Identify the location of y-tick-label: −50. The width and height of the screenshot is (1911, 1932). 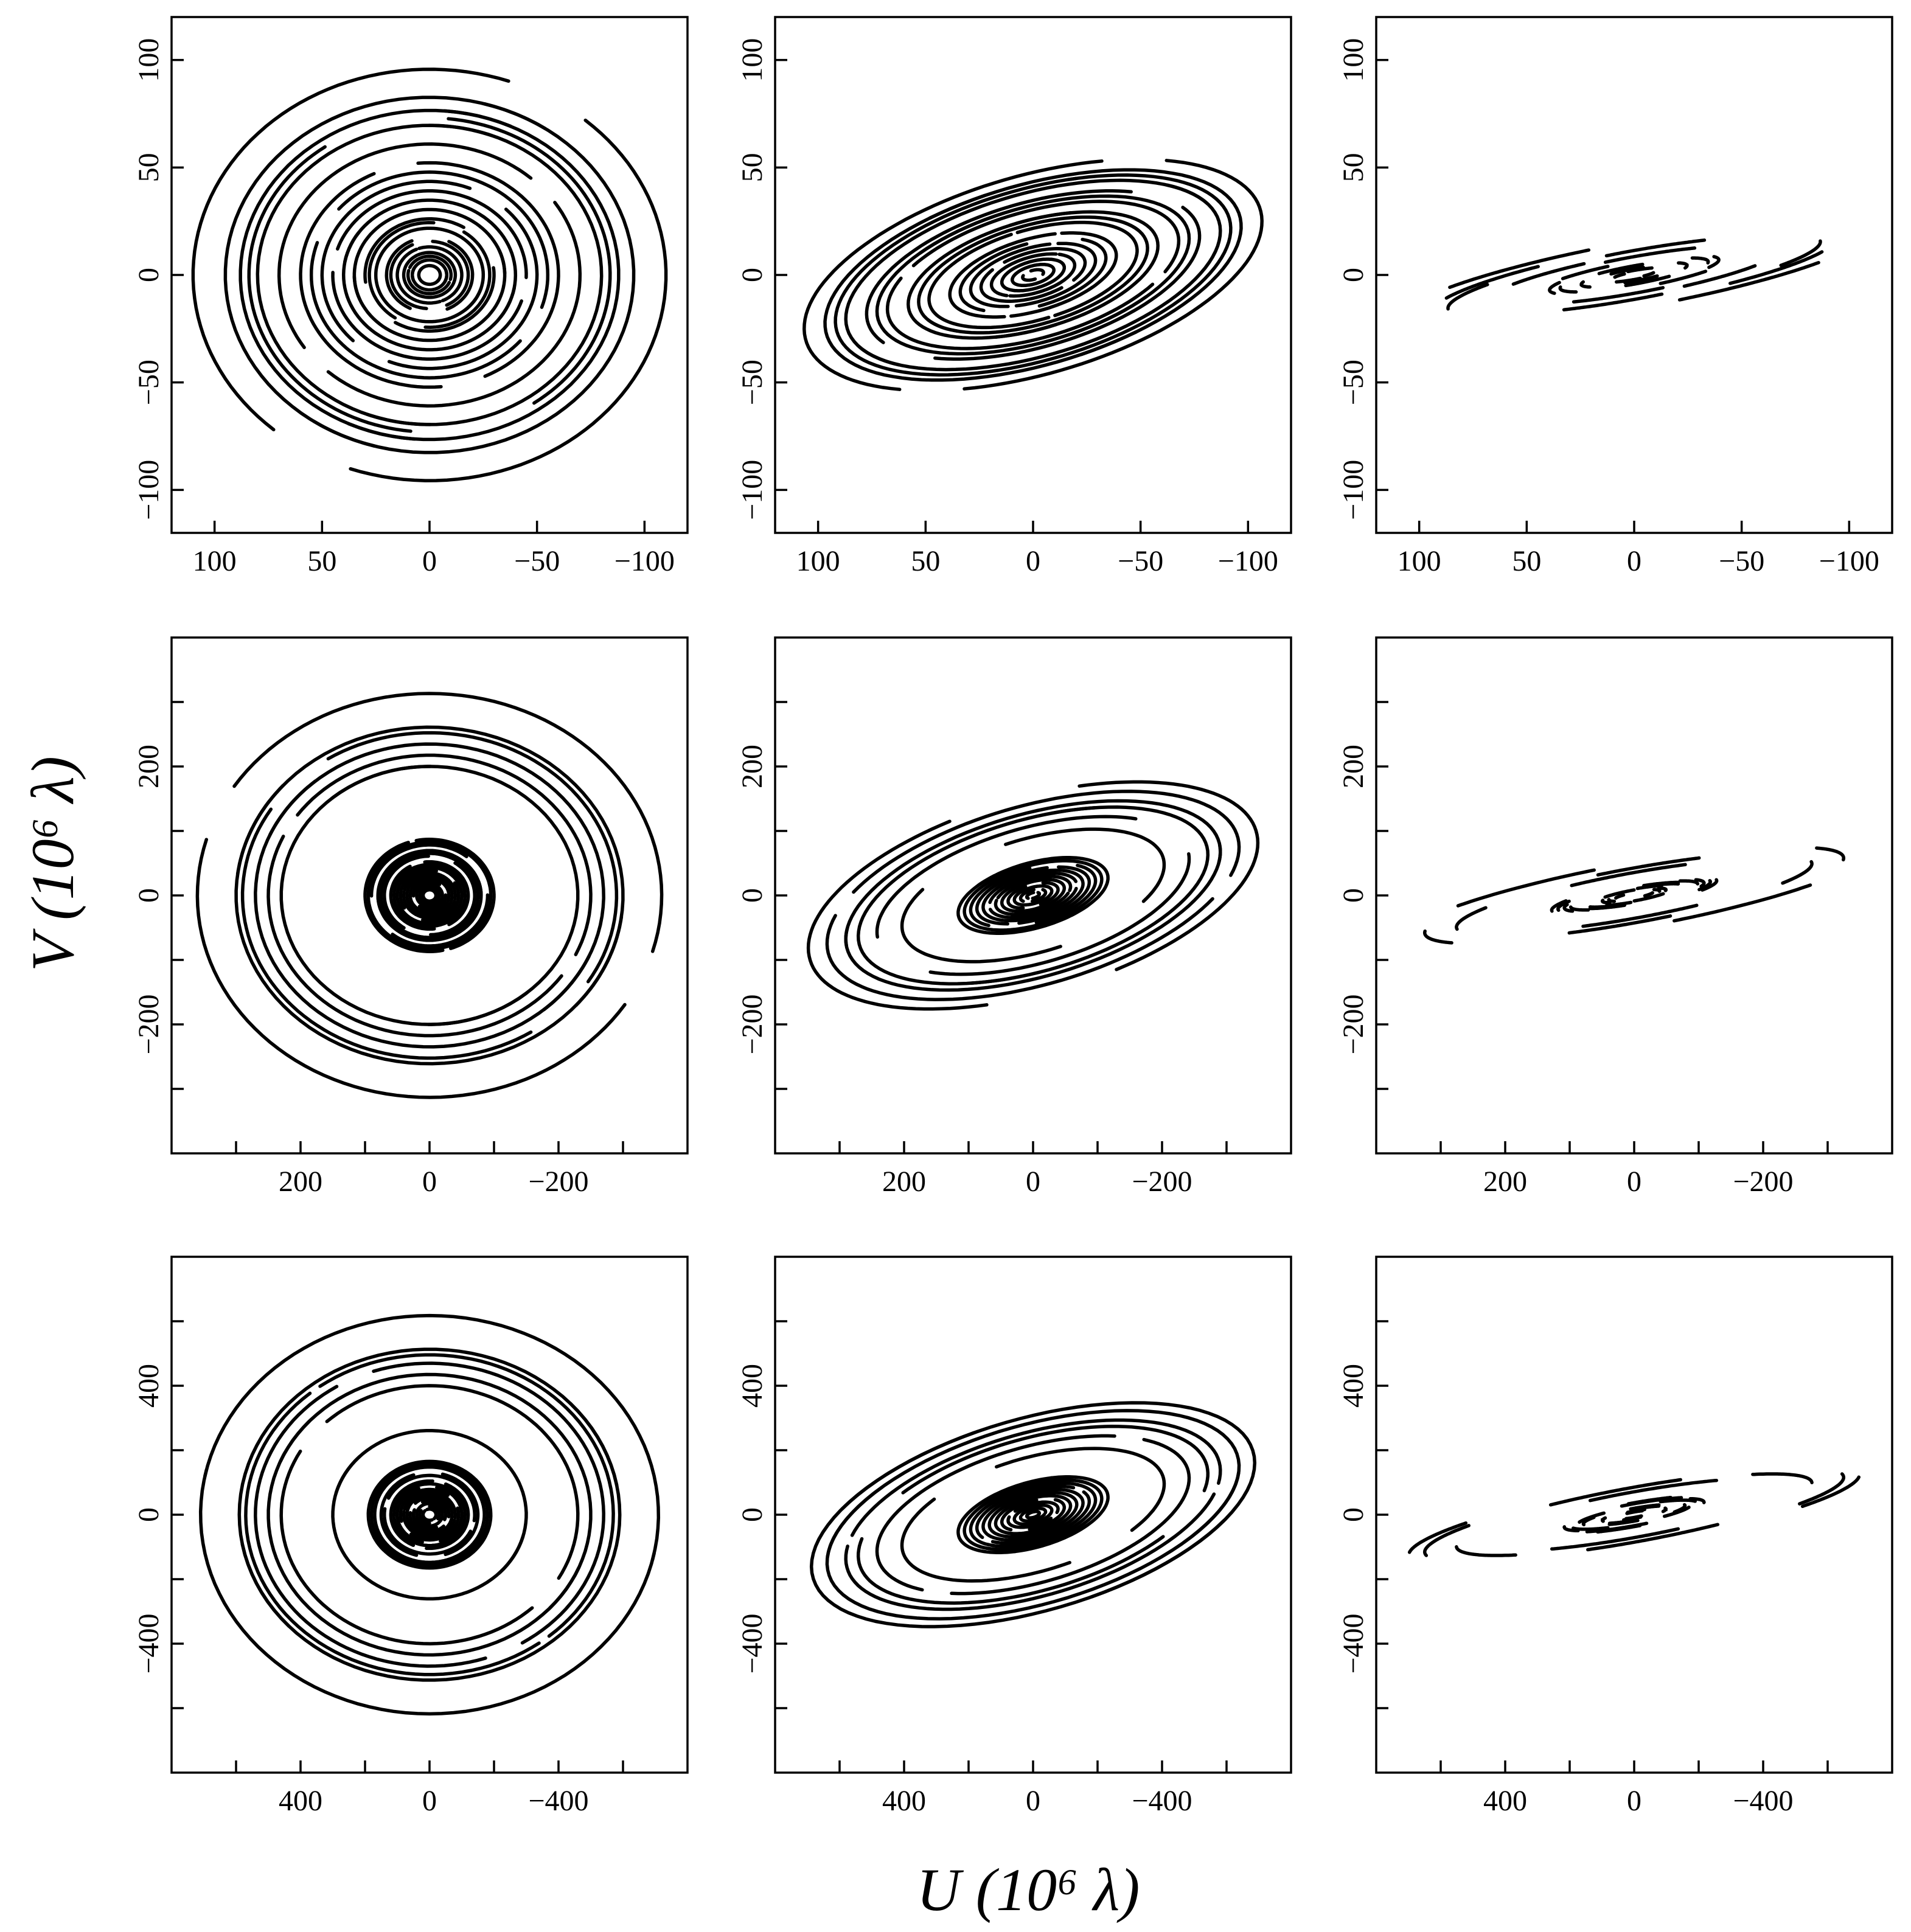
(149, 382).